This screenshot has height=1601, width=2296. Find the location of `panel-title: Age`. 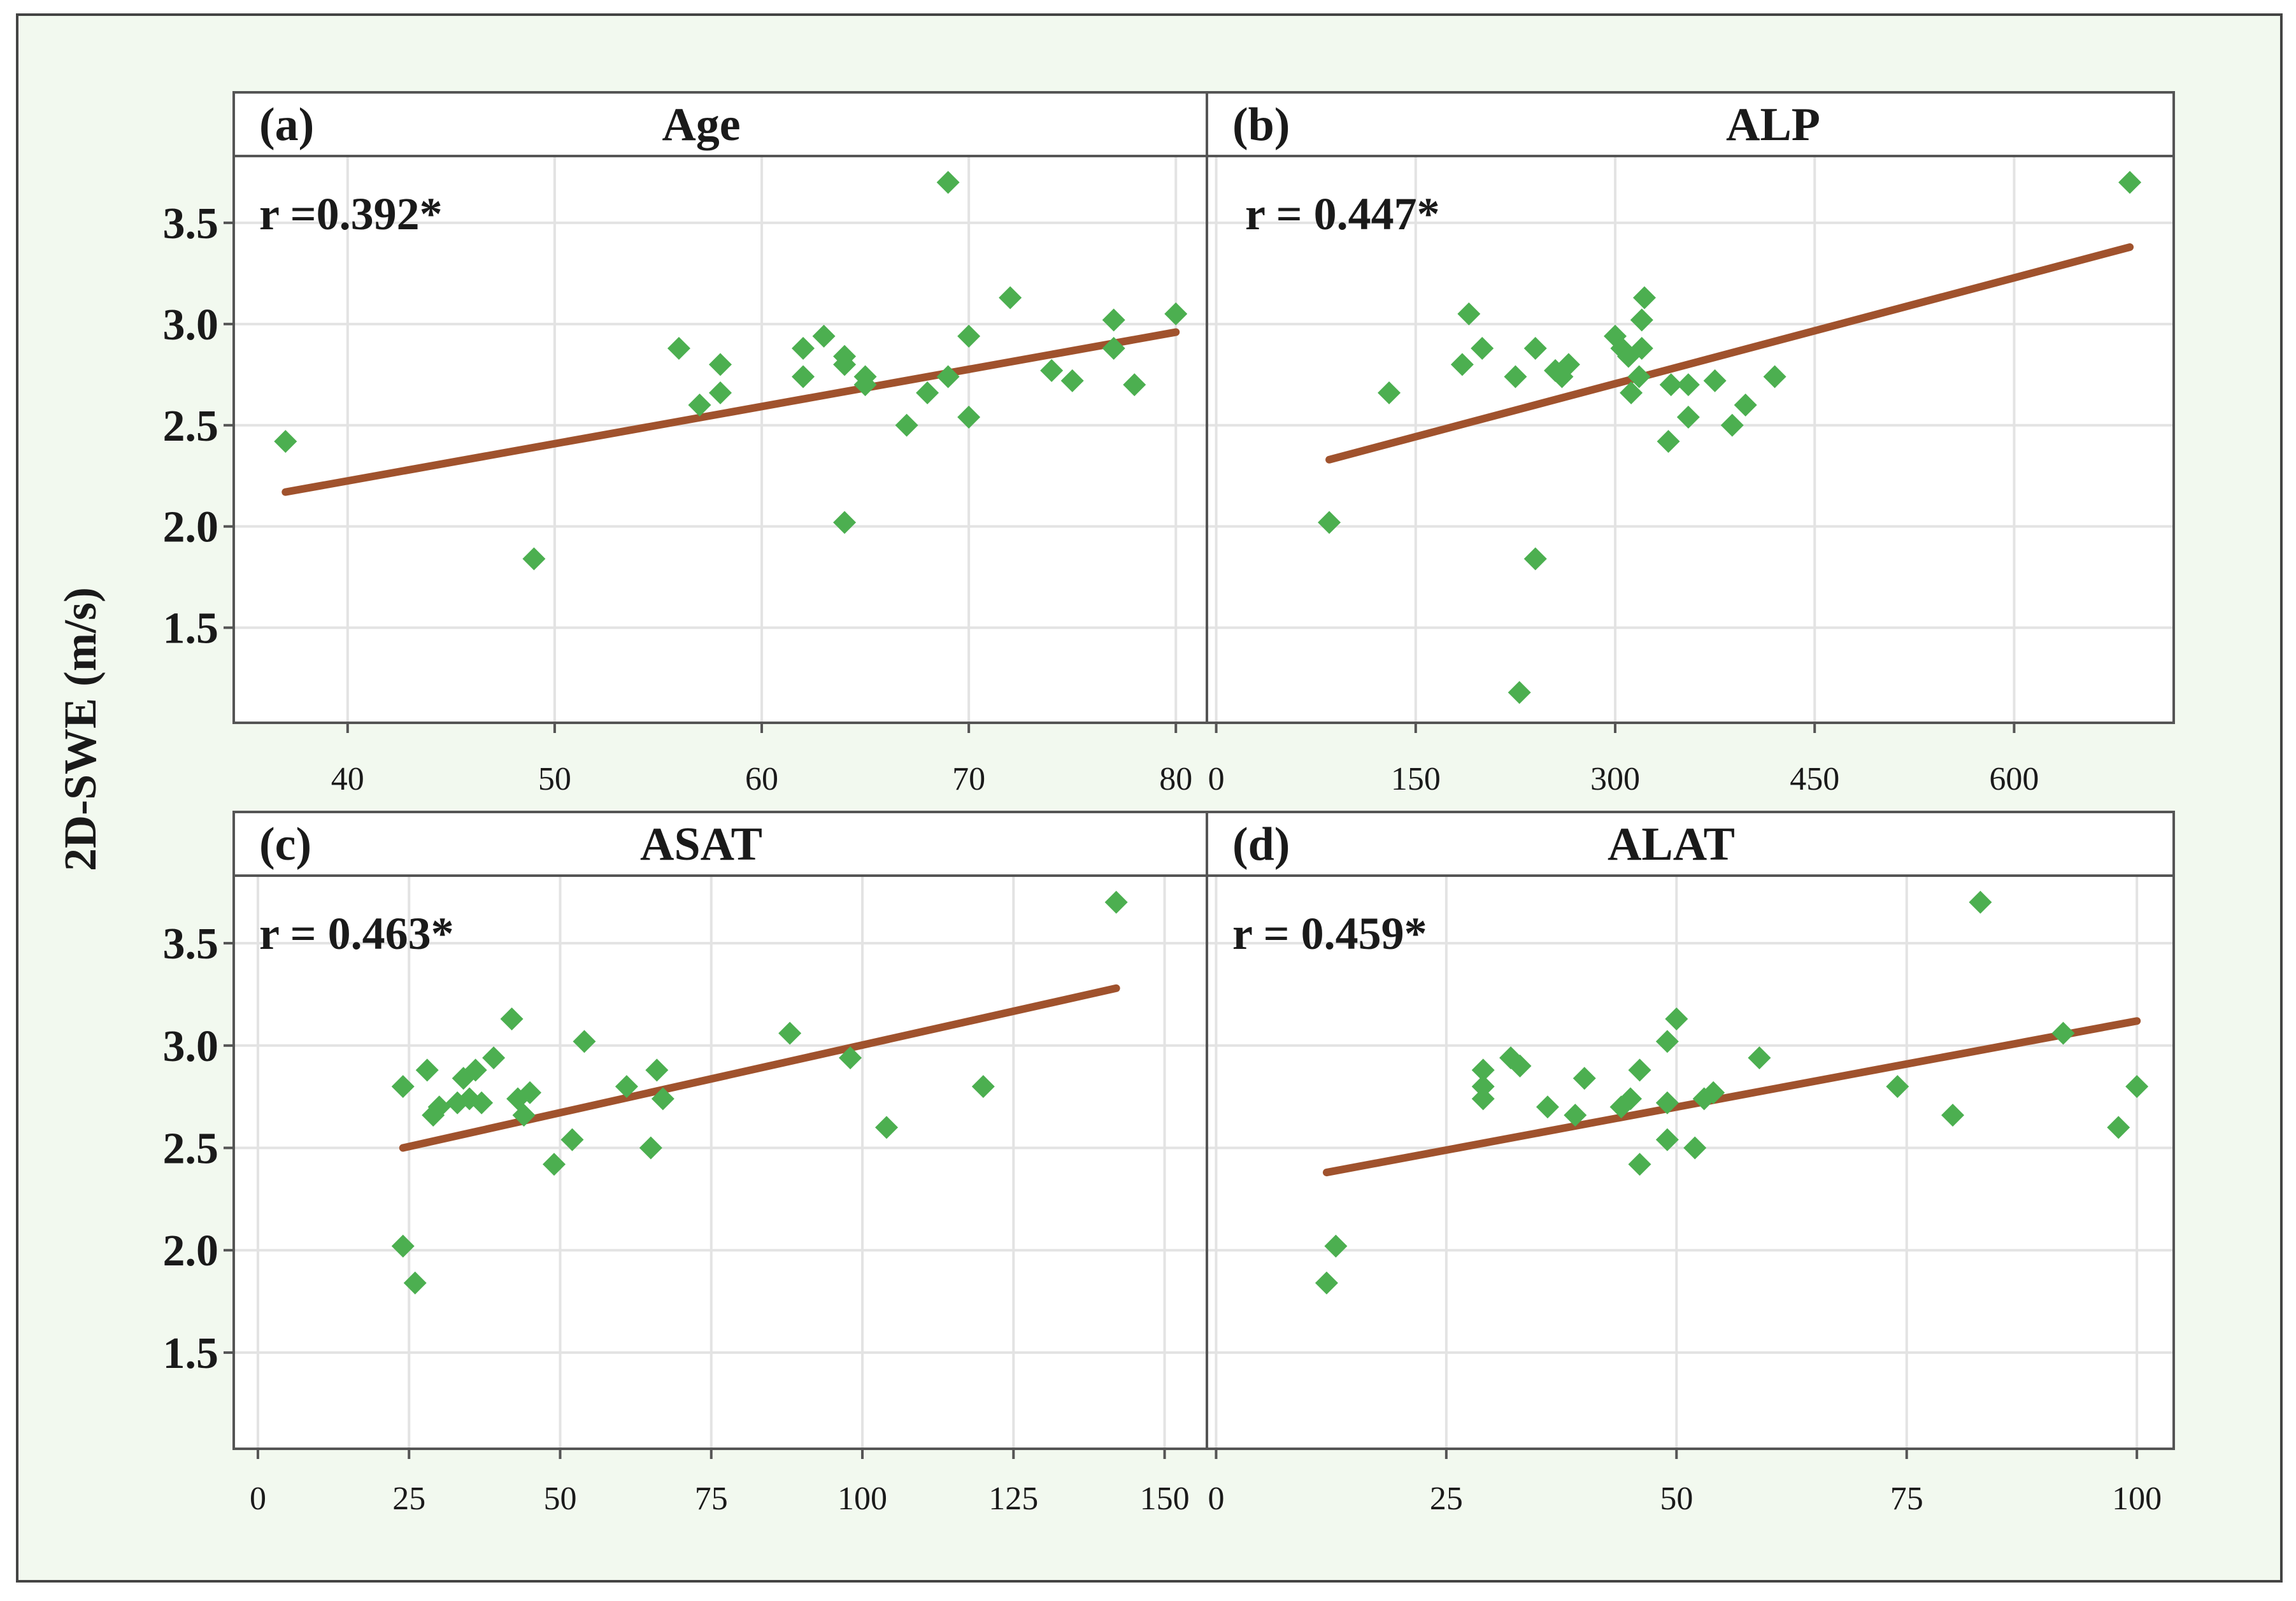

panel-title: Age is located at coordinates (701, 125).